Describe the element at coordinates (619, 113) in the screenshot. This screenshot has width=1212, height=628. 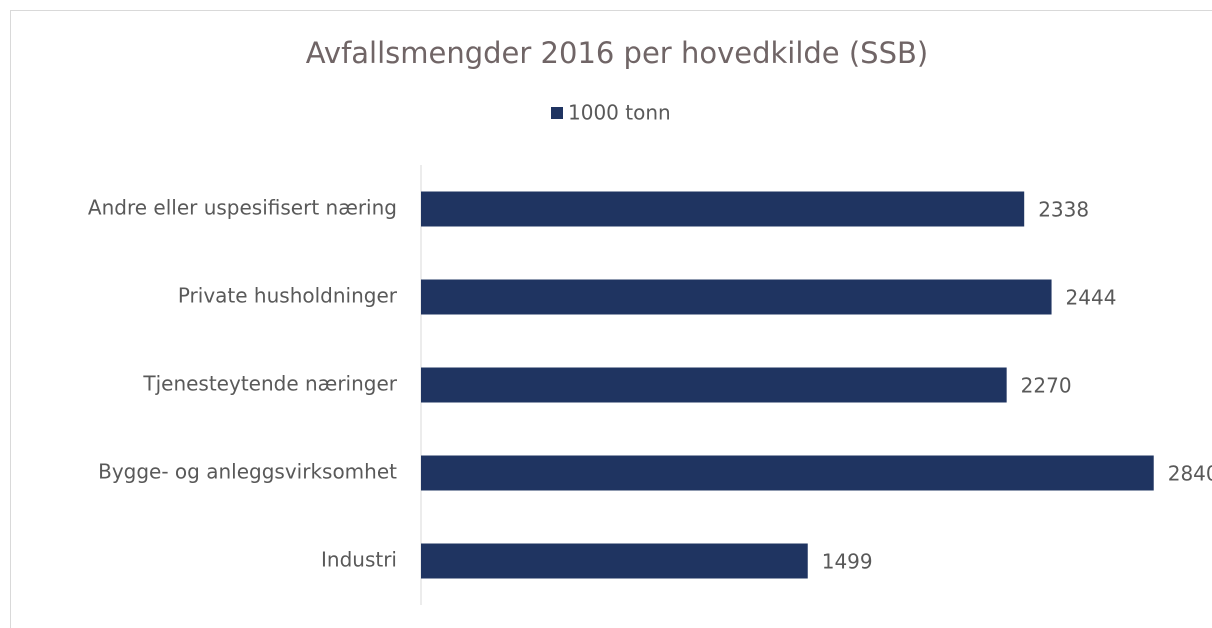
I see `legend-label: 1000 tonn` at that location.